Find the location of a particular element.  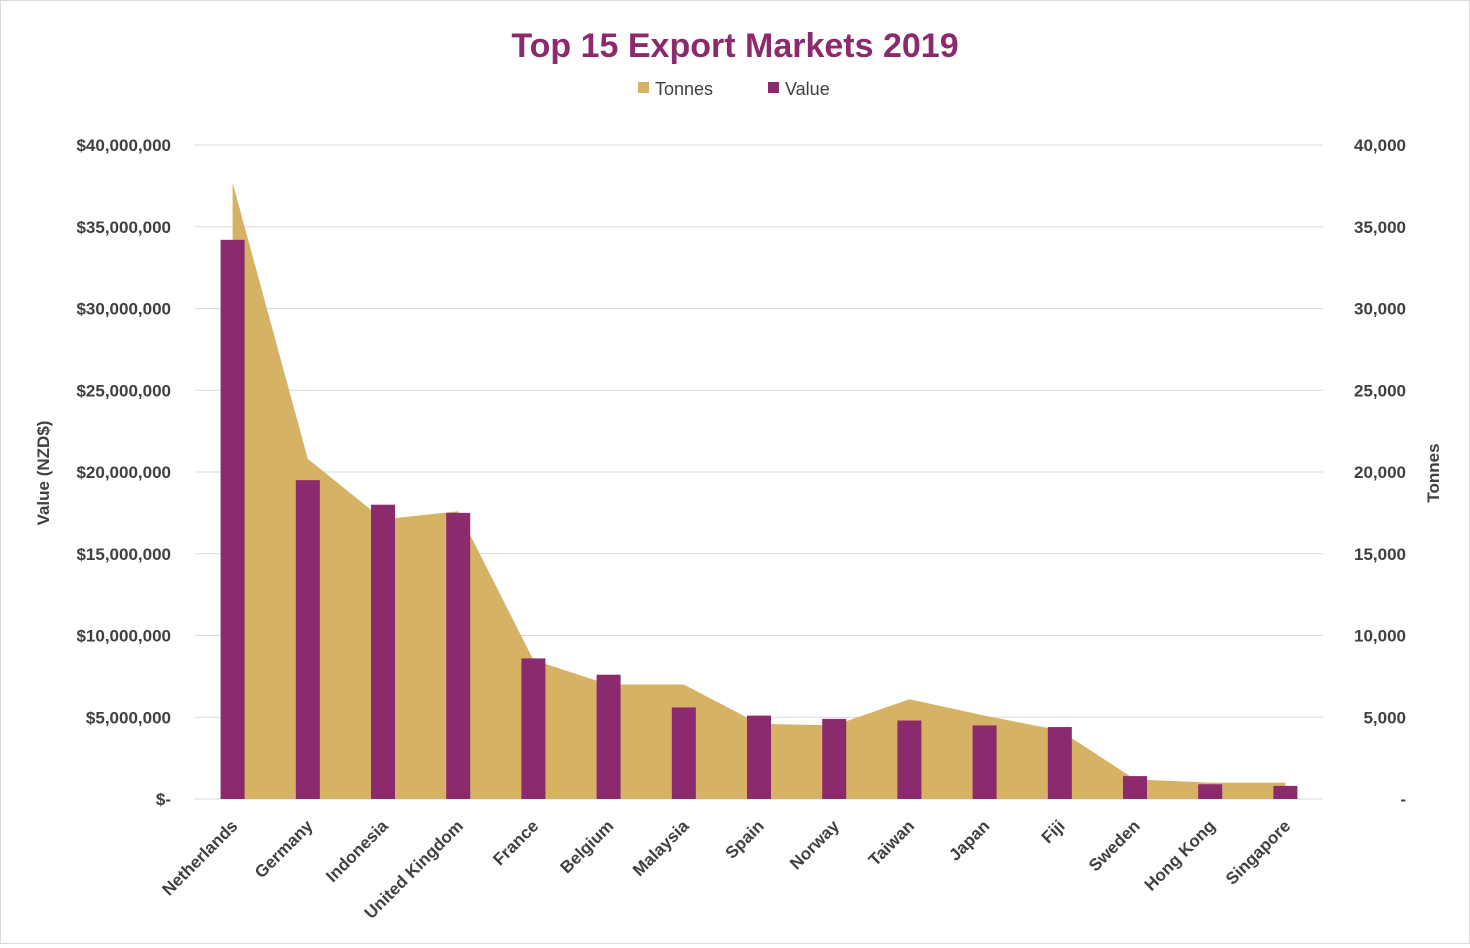

y-tick-label: $20,000,000 is located at coordinates (123, 472).